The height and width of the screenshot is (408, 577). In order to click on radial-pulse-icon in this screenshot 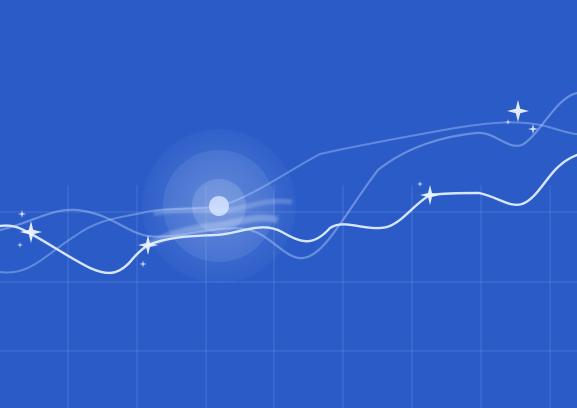, I will do `click(219, 206)`.